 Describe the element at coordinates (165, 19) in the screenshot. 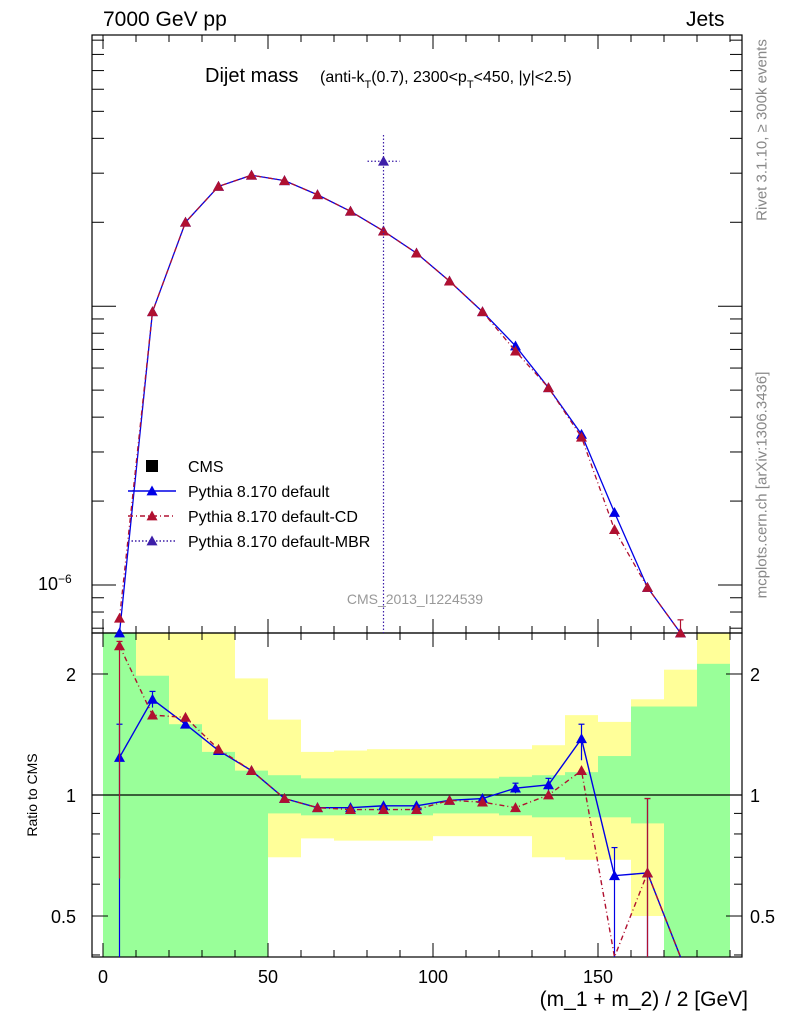

I see `energy-label: 7000 GeV pp` at that location.